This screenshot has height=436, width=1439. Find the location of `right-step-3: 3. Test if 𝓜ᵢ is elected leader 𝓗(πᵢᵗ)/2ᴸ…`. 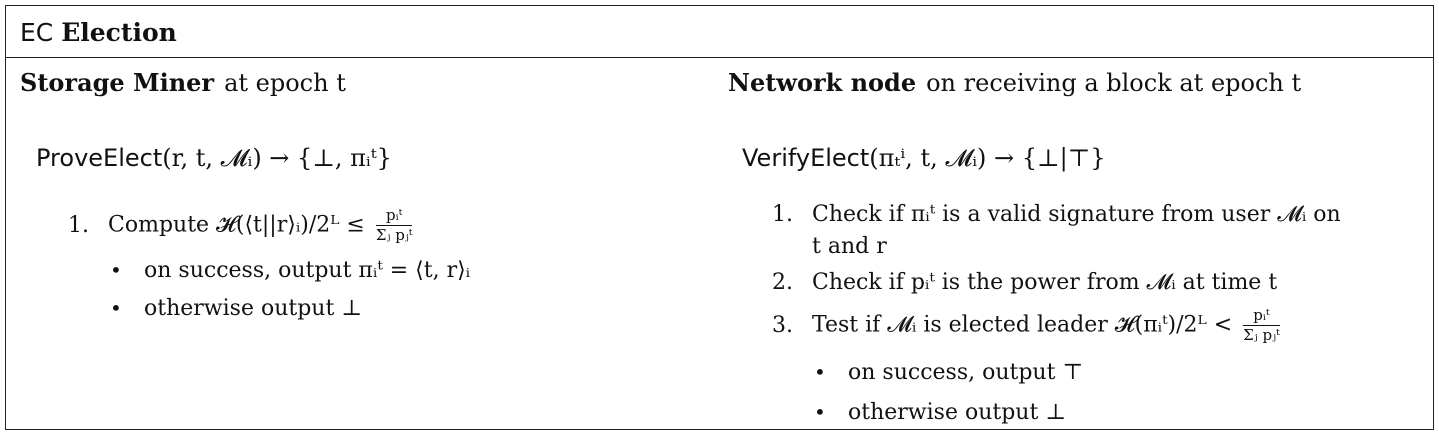

right-step-3: 3. Test if 𝓜ᵢ is elected leader 𝓗(πᵢᵗ)/2ᴸ… is located at coordinates (1026, 325).